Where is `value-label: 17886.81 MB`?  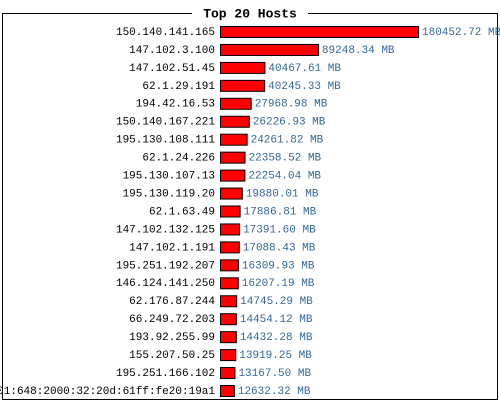 value-label: 17886.81 MB is located at coordinates (280, 212).